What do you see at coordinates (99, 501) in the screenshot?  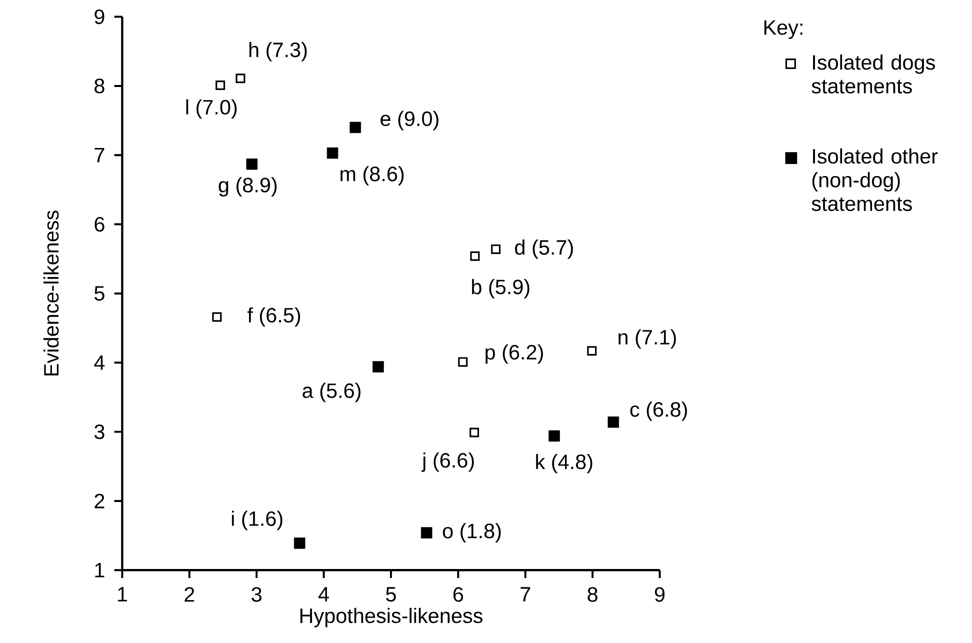 I see `y-tick-label: 2` at bounding box center [99, 501].